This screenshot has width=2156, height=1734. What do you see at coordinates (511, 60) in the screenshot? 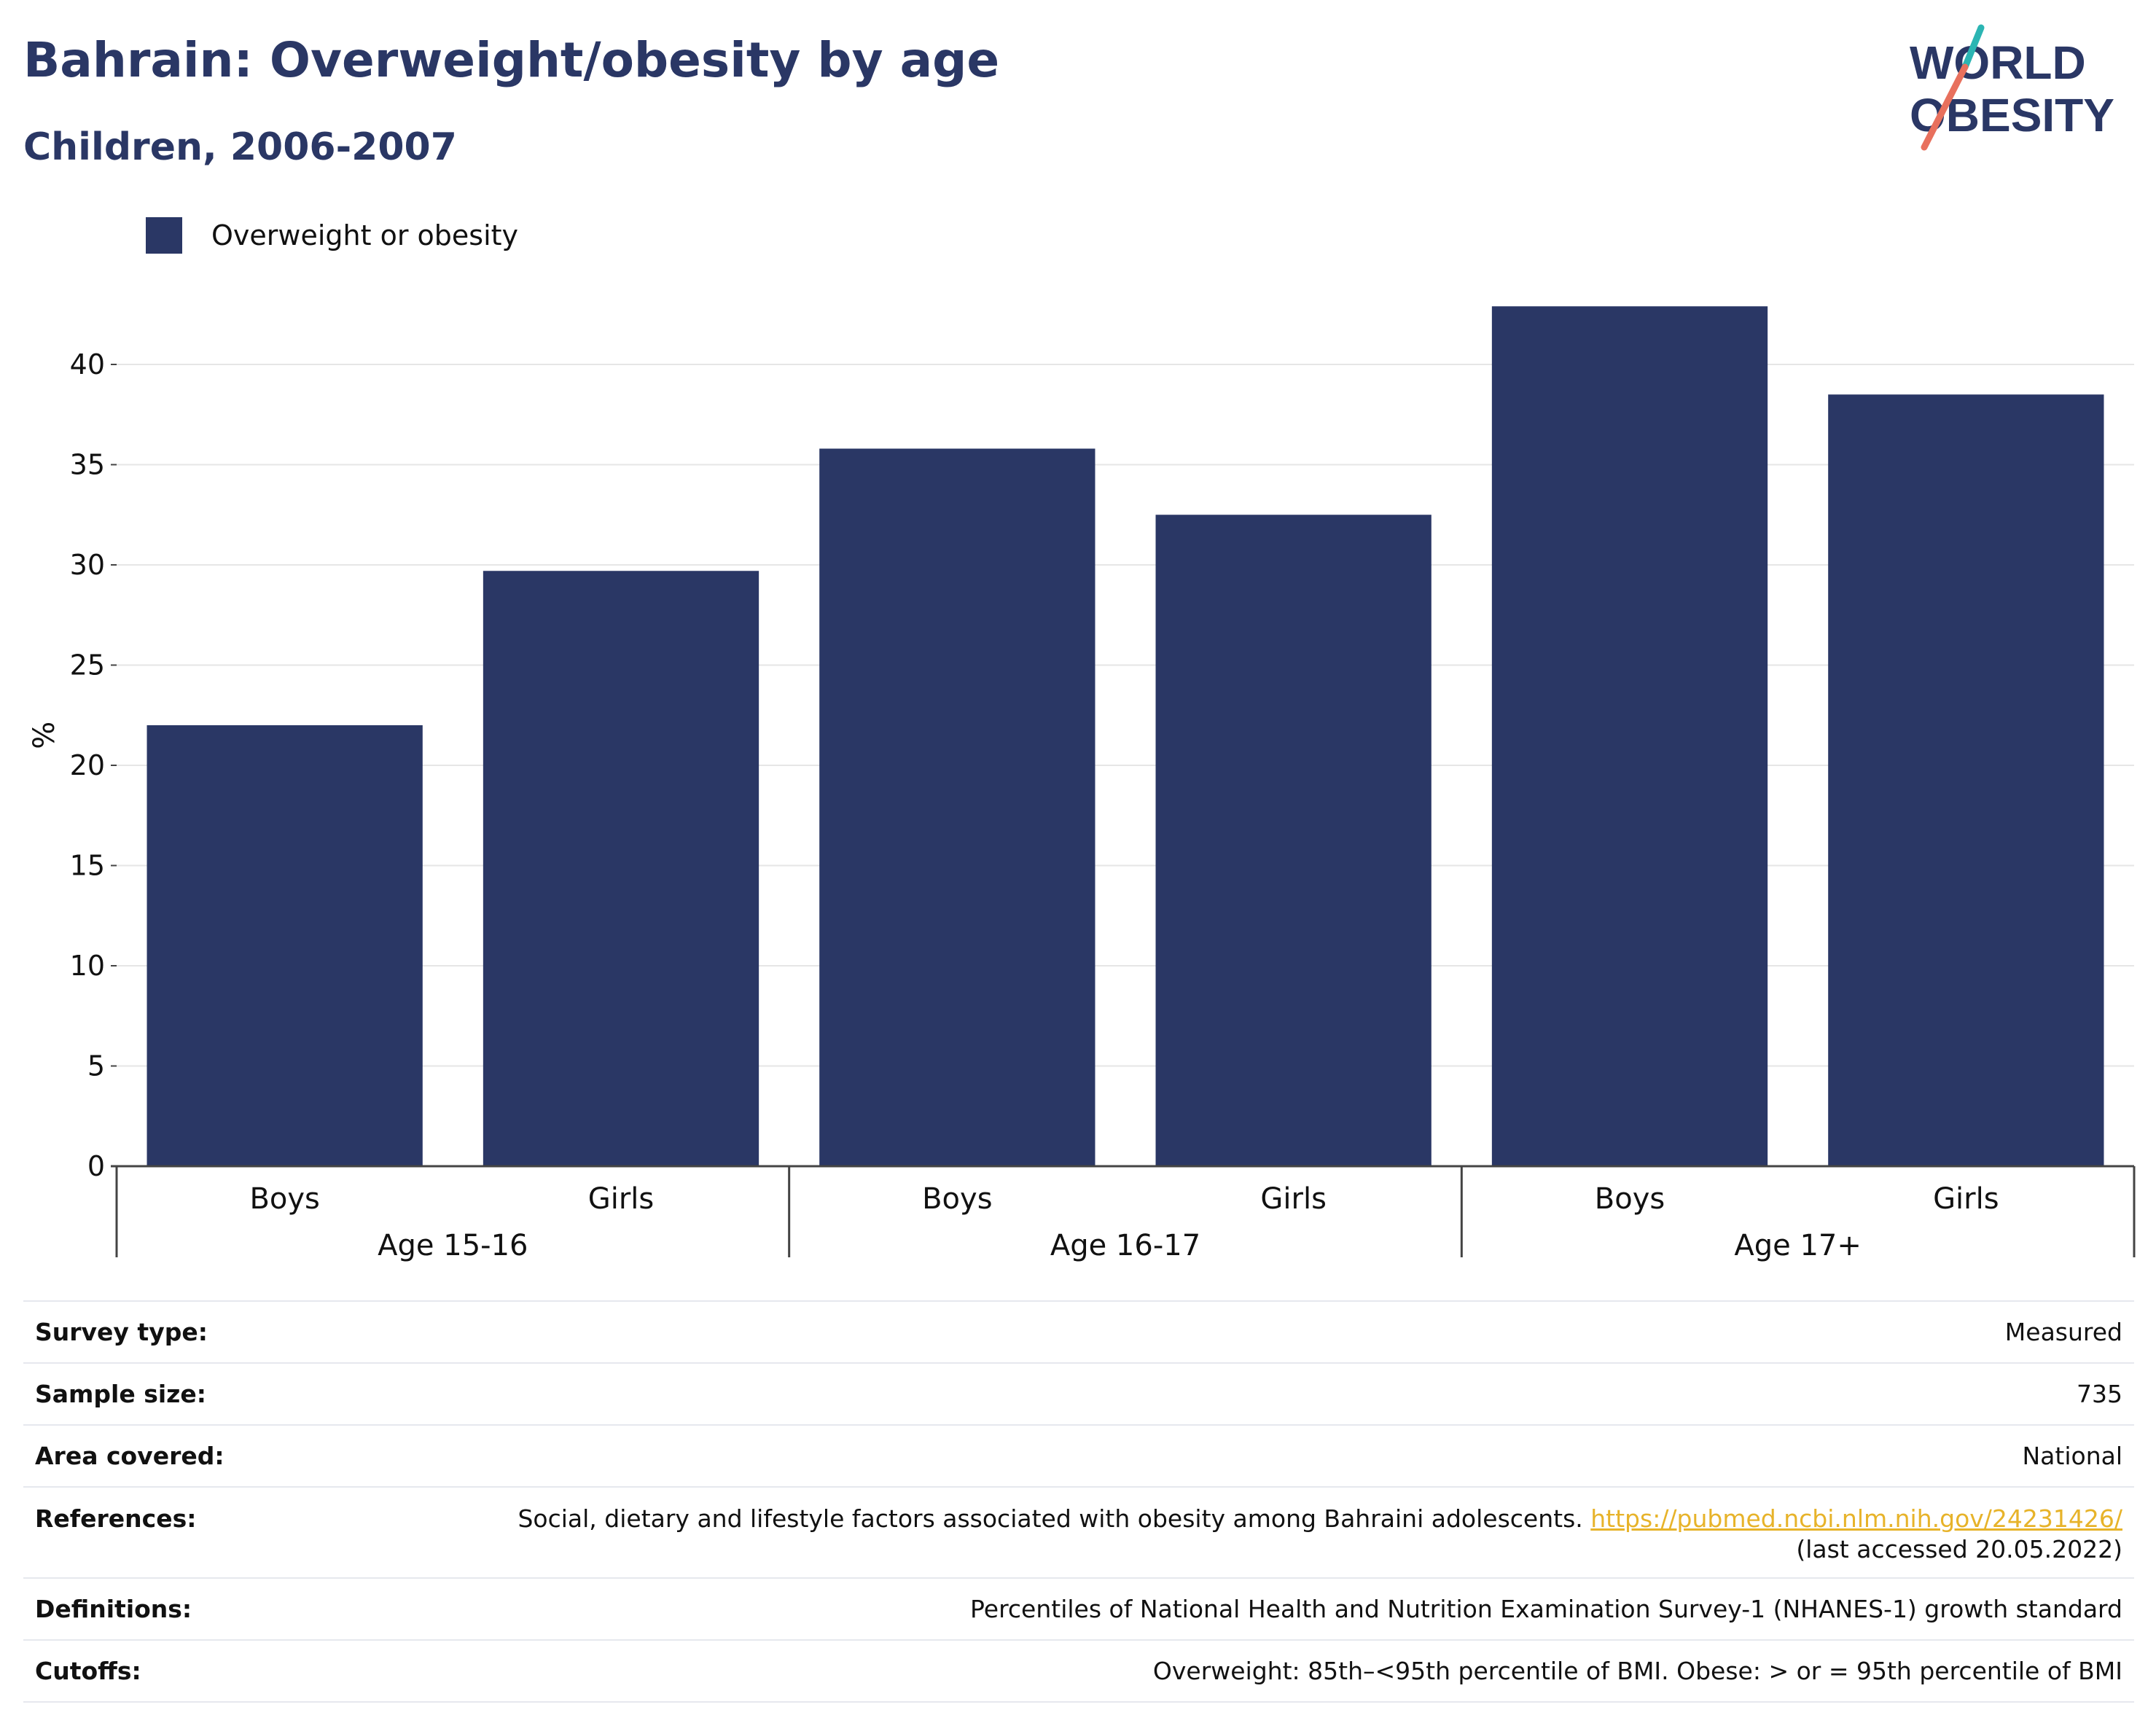
I see `chart-title: Bahrain: Overweight/obesity by age` at bounding box center [511, 60].